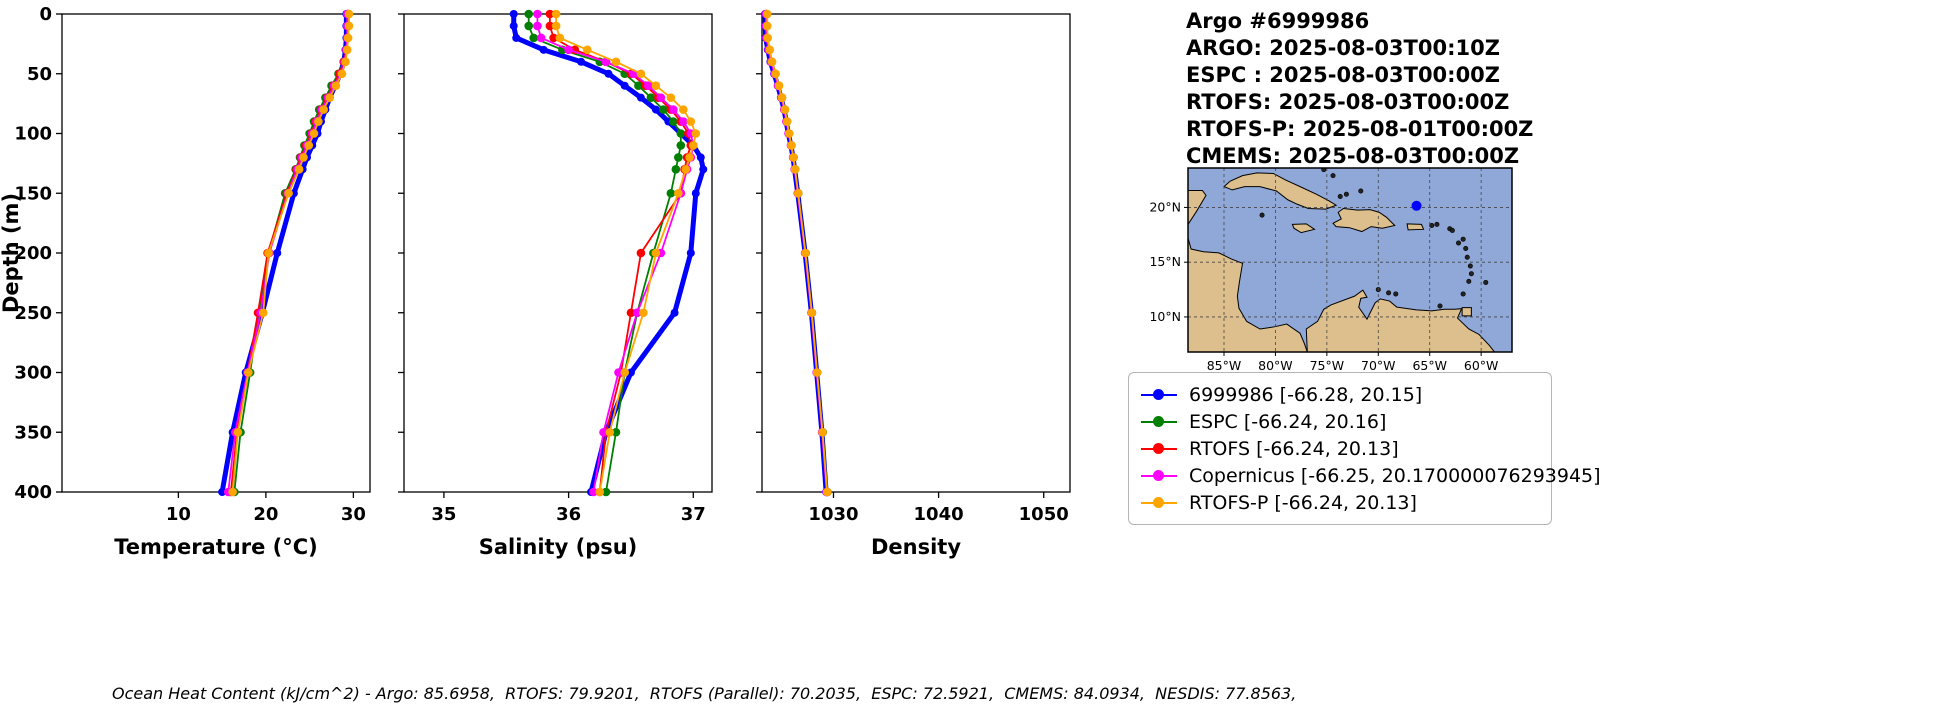 This screenshot has height=712, width=1948. What do you see at coordinates (1340, 421) in the screenshot?
I see `legend-item-espc: ESPC [-66.24, 20.16]` at bounding box center [1340, 421].